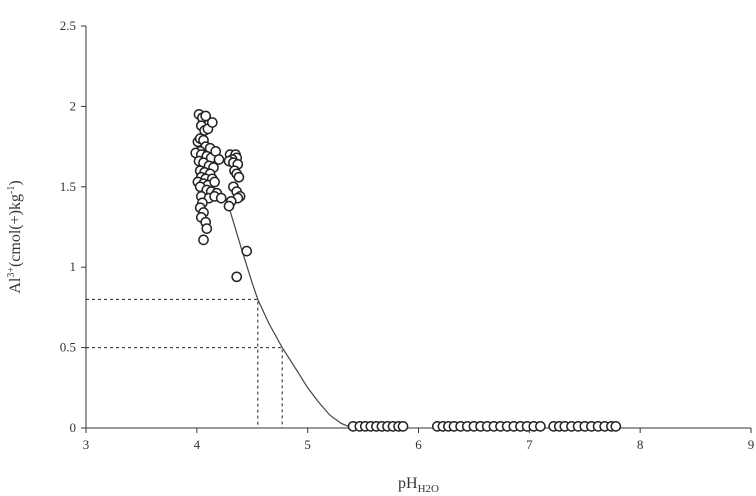  What do you see at coordinates (408, 483) in the screenshot?
I see `x-axis-title-main: pH` at bounding box center [408, 483].